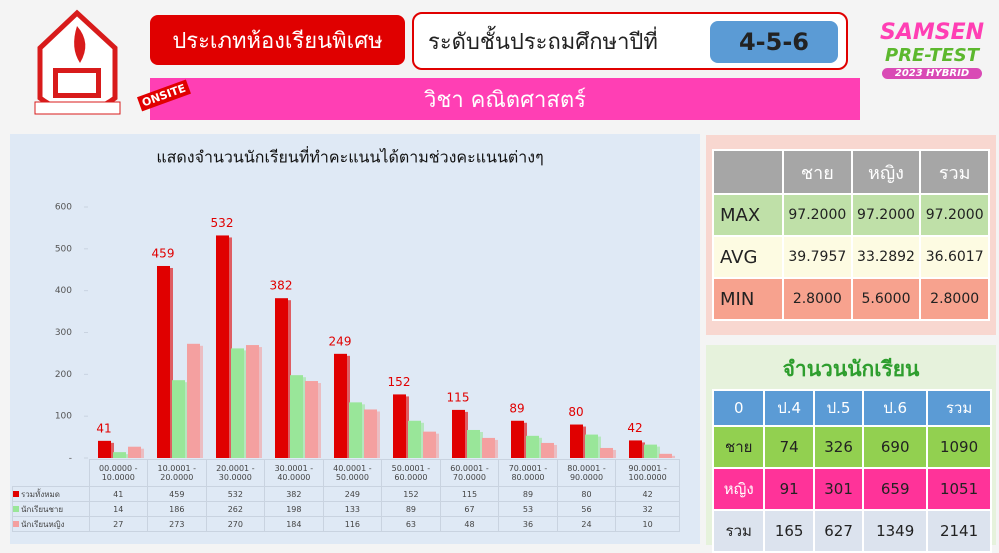  Describe the element at coordinates (235, 494) in the screenshot. I see `table-value: 532` at that location.